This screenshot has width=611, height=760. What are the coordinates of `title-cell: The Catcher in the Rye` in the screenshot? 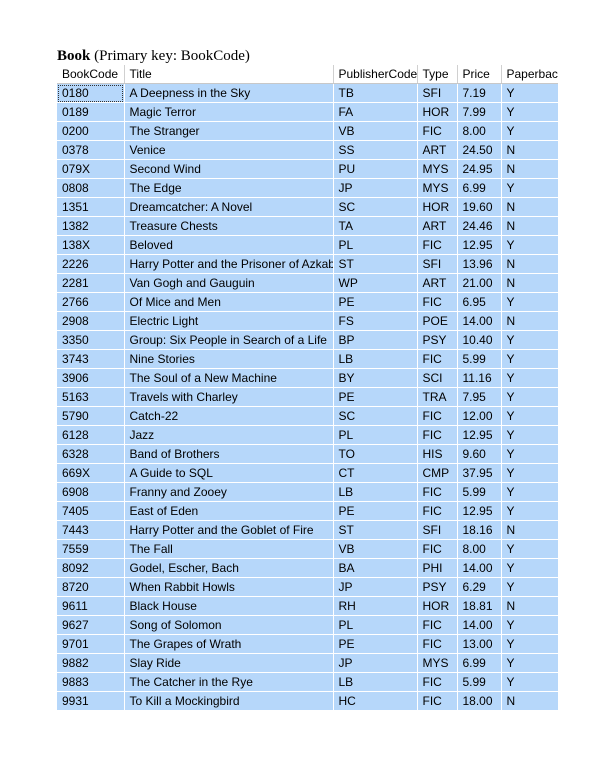 It's located at (229, 682).